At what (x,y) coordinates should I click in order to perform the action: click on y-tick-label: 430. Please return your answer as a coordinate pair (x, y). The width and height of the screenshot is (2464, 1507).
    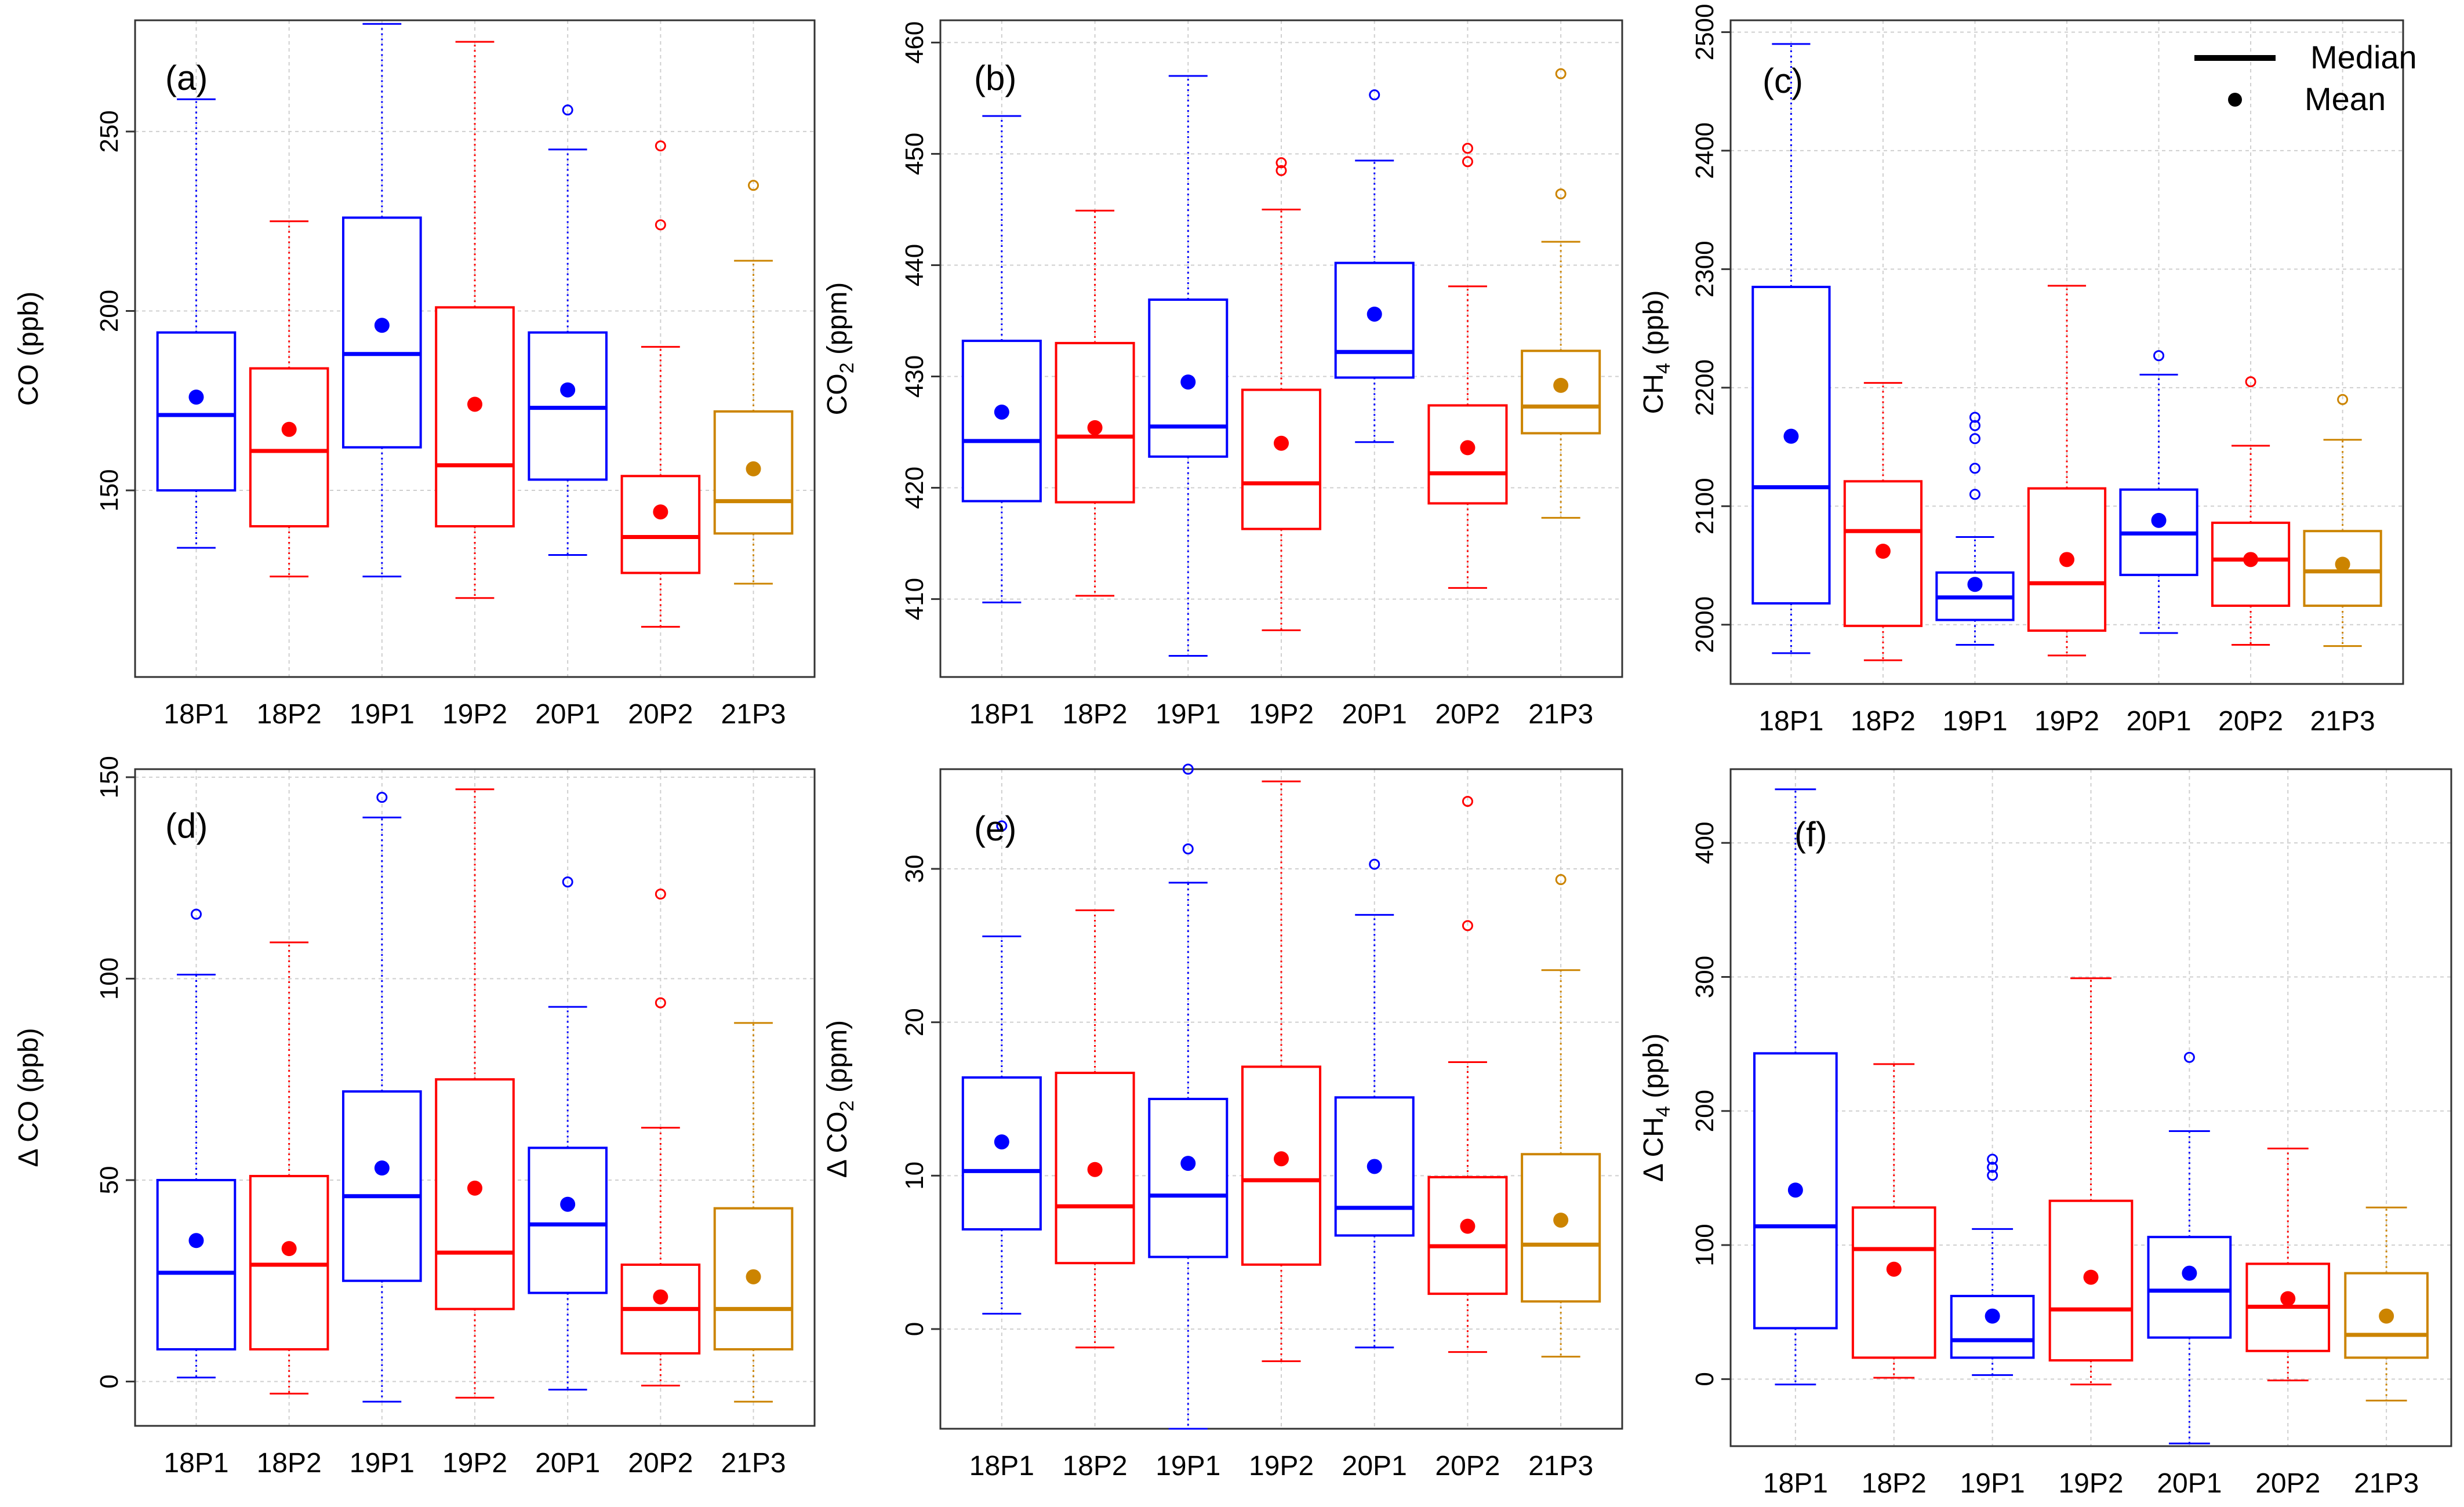
    Looking at the image, I should click on (915, 377).